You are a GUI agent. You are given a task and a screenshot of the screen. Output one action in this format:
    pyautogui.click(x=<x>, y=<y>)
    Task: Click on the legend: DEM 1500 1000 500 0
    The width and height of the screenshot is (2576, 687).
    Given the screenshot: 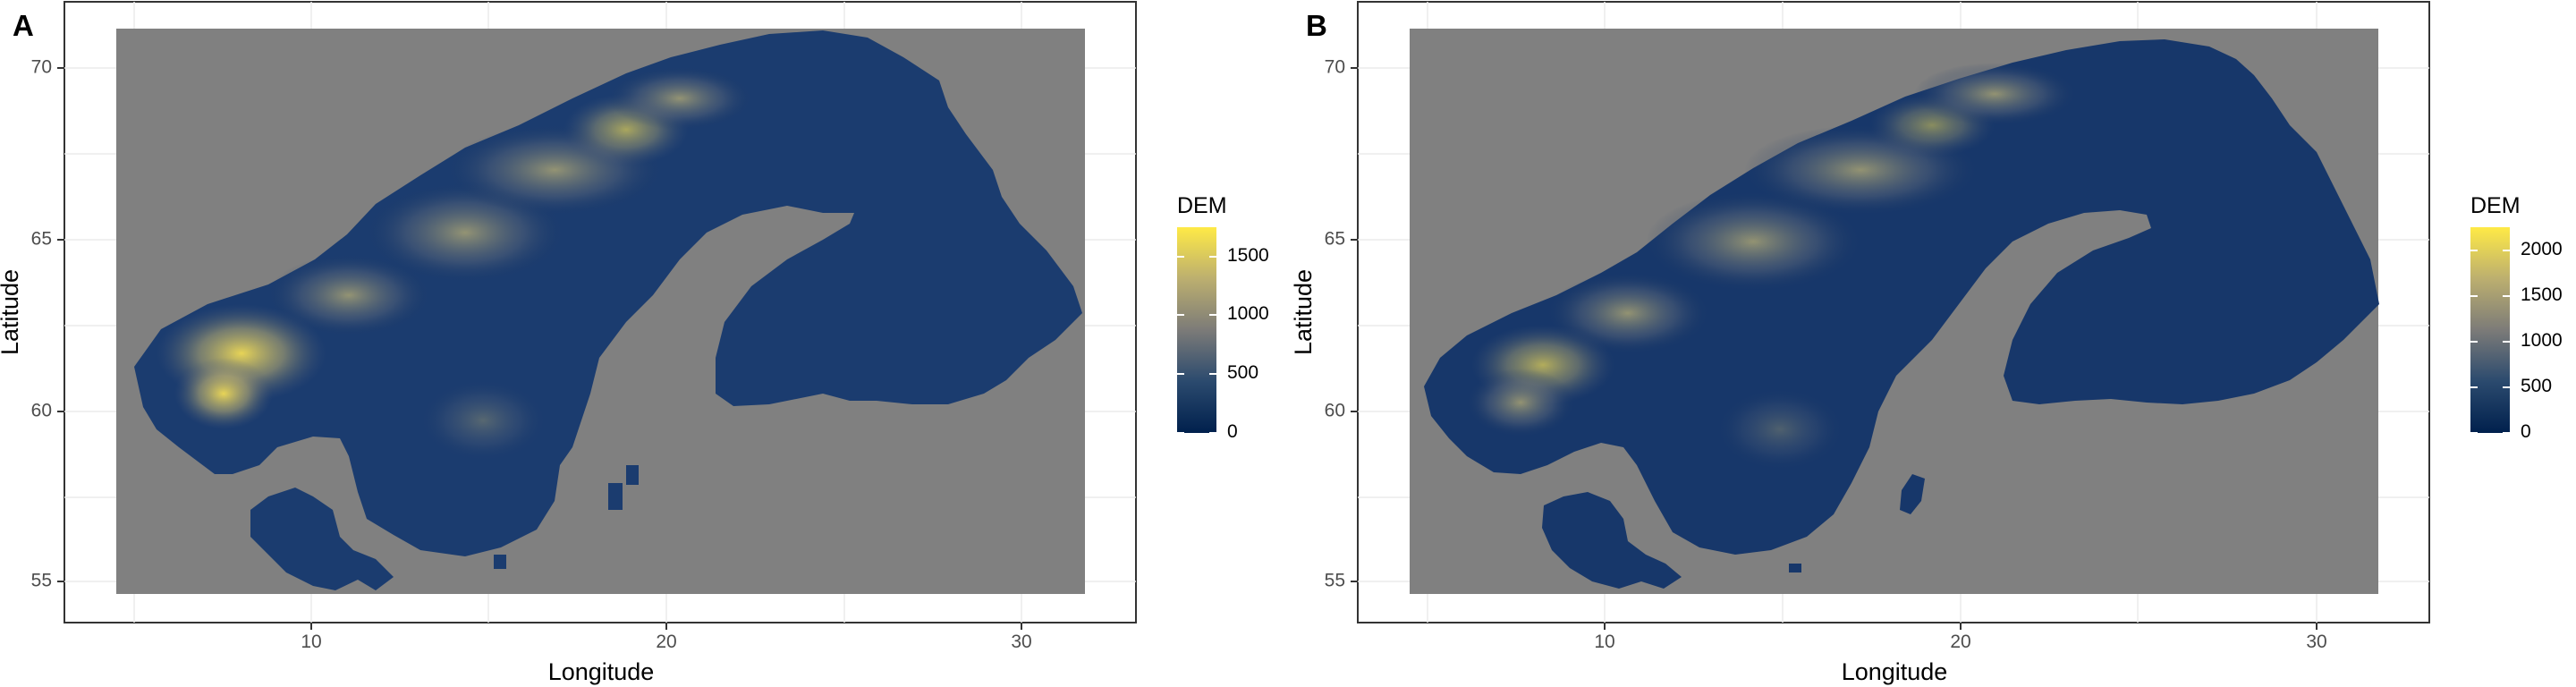 What is the action you would take?
    pyautogui.click(x=1223, y=317)
    